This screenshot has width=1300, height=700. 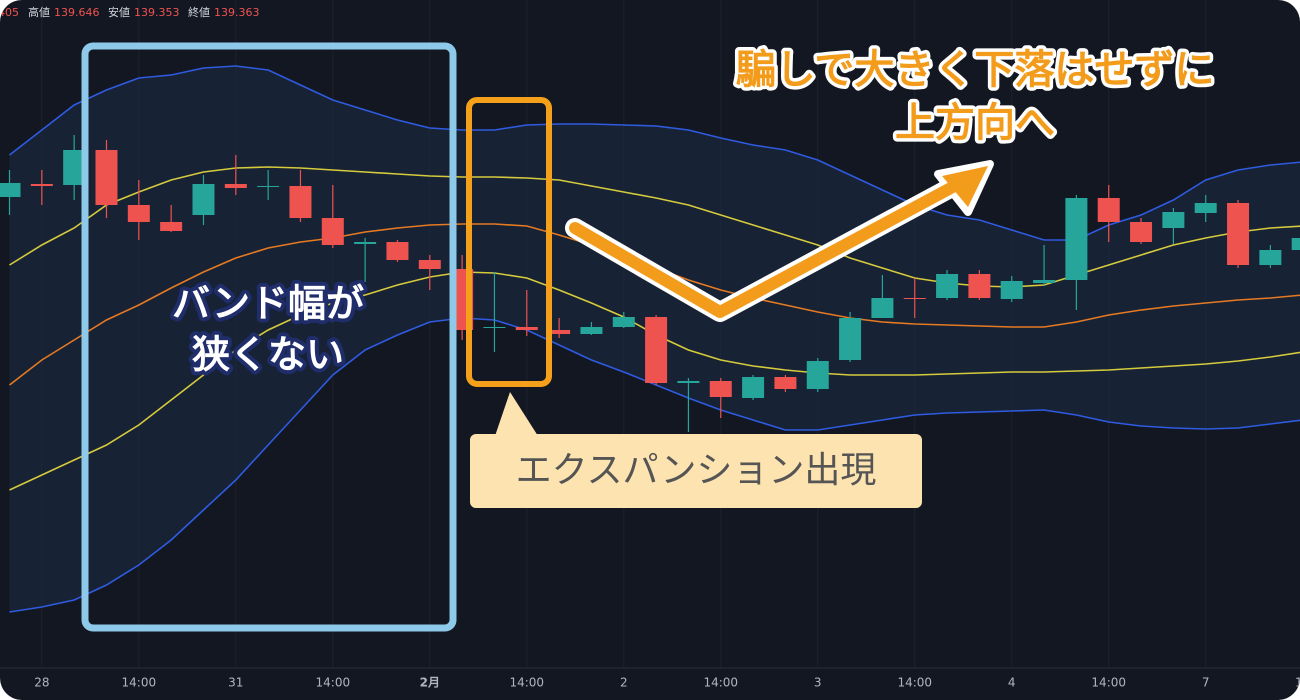 What do you see at coordinates (965, 186) in the screenshot?
I see `arrow-head` at bounding box center [965, 186].